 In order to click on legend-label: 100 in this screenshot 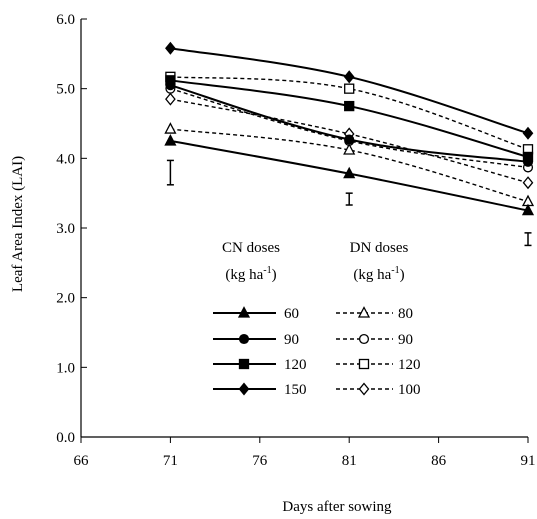, I will do `click(409, 390)`.